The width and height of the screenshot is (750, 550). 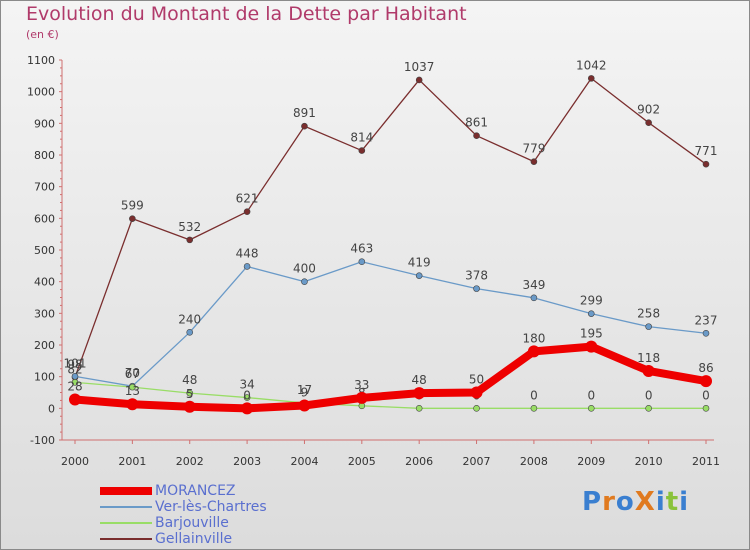 What do you see at coordinates (44, 187) in the screenshot?
I see `y-tick-label: 700` at bounding box center [44, 187].